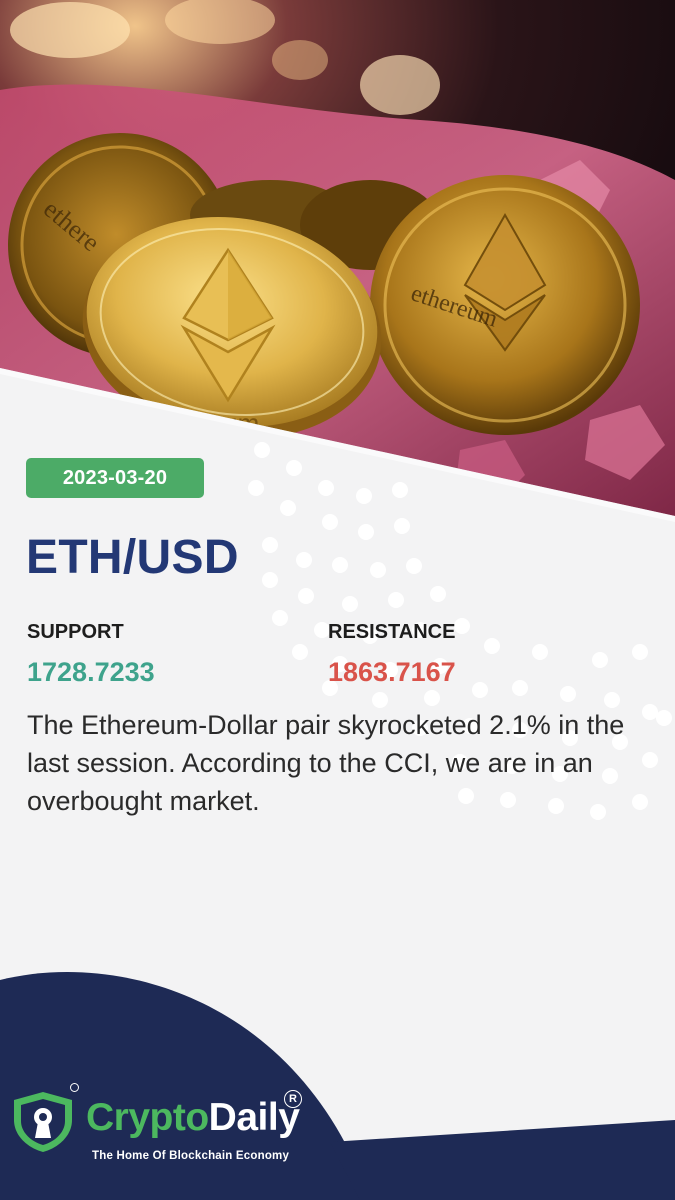 This screenshot has width=675, height=1200. I want to click on registered-mark: R, so click(293, 1099).